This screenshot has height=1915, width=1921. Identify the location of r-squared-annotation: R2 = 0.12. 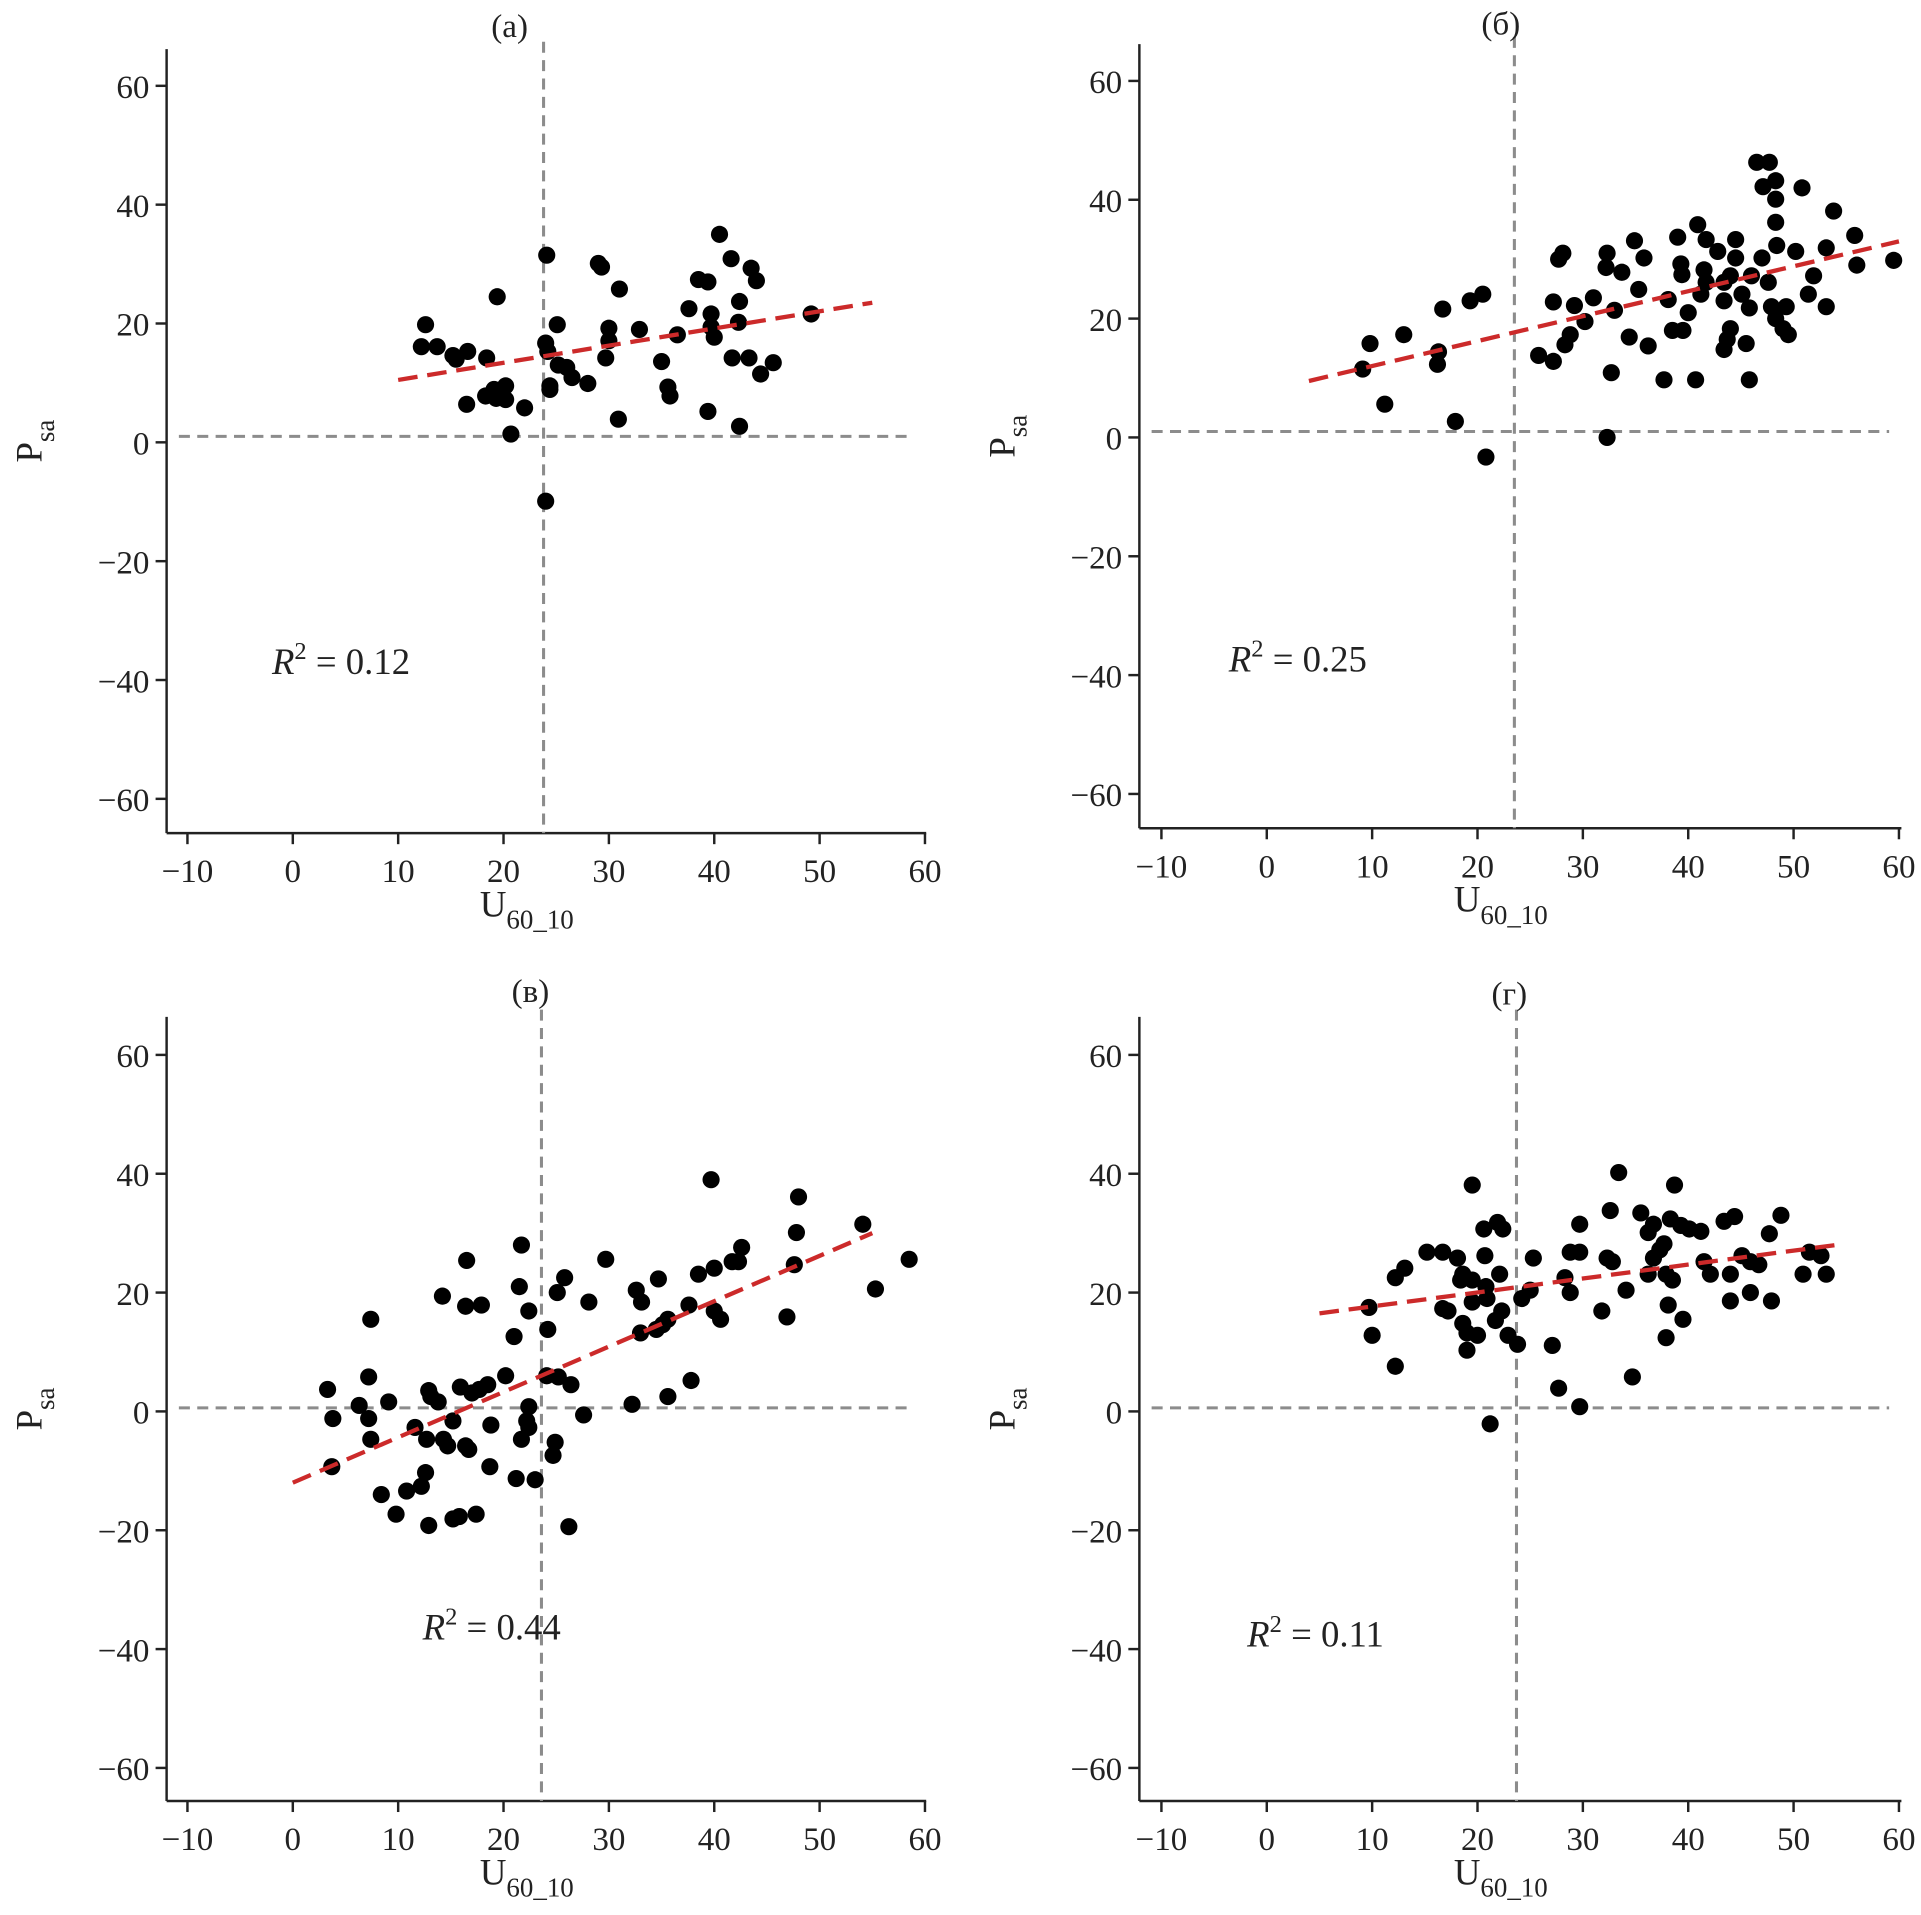
(340, 660).